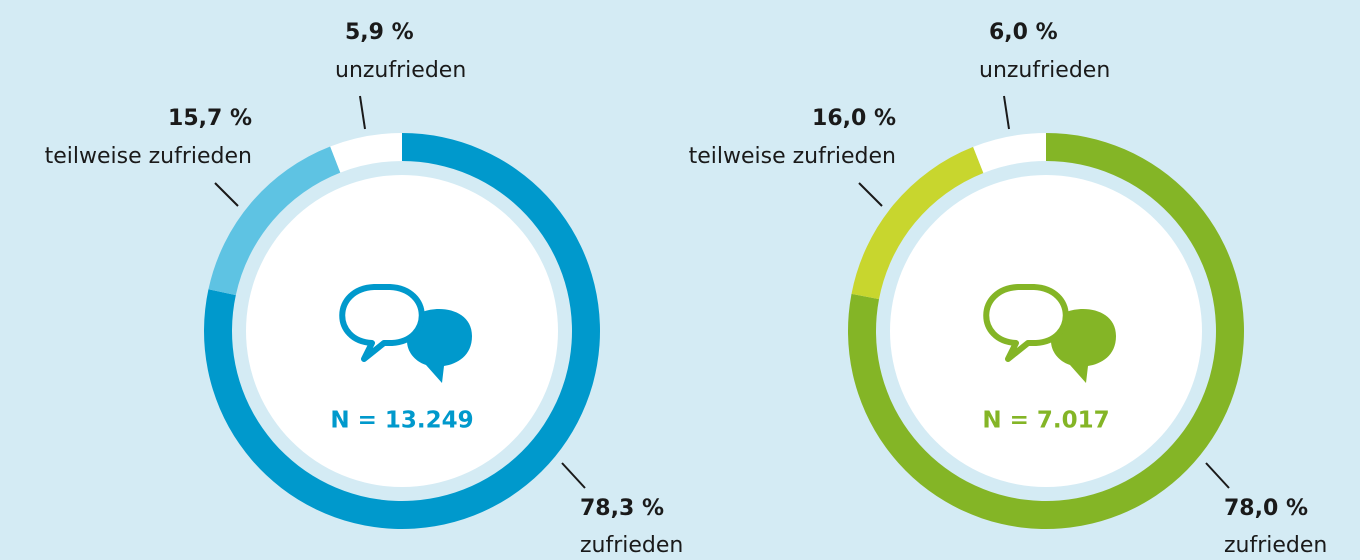 The image size is (1360, 560). What do you see at coordinates (1045, 421) in the screenshot?
I see `center-label: N = 7.017` at bounding box center [1045, 421].